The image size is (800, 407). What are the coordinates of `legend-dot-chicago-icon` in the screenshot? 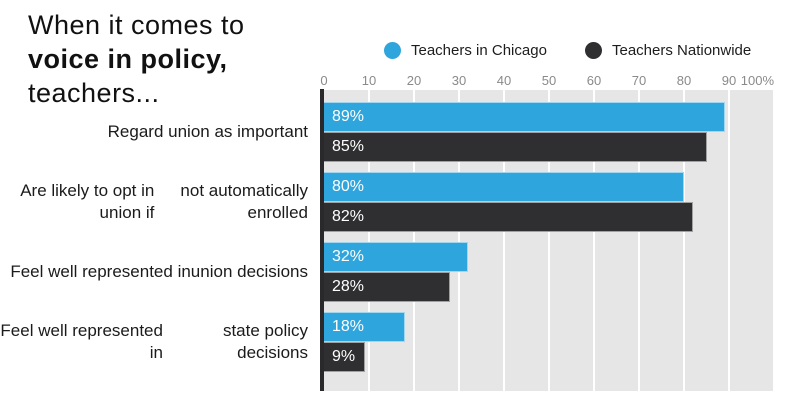 It's located at (392, 50).